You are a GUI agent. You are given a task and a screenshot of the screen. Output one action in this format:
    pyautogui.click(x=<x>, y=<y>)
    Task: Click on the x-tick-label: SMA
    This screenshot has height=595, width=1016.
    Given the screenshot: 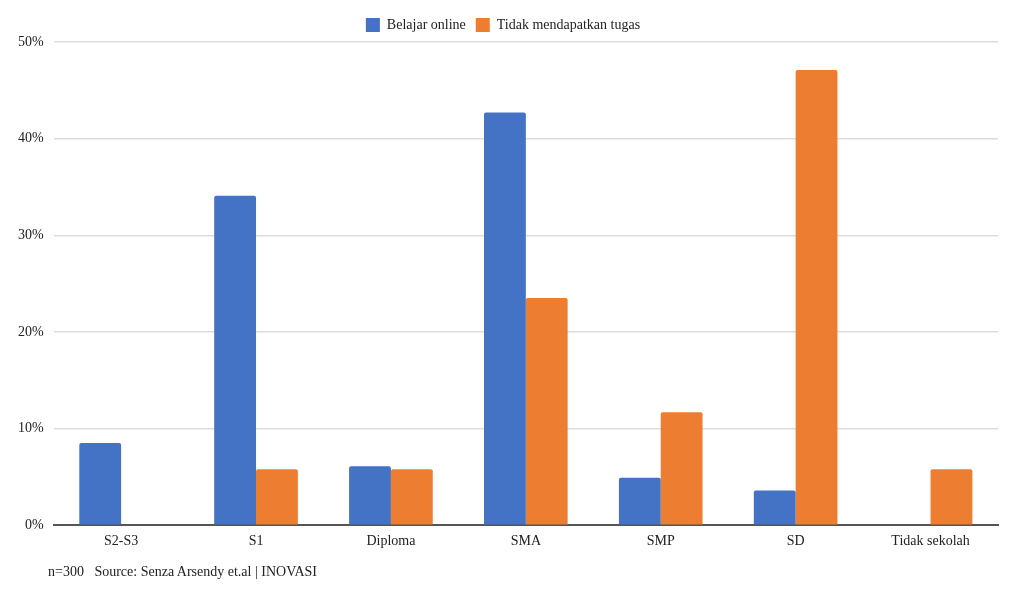 What is the action you would take?
    pyautogui.click(x=526, y=541)
    